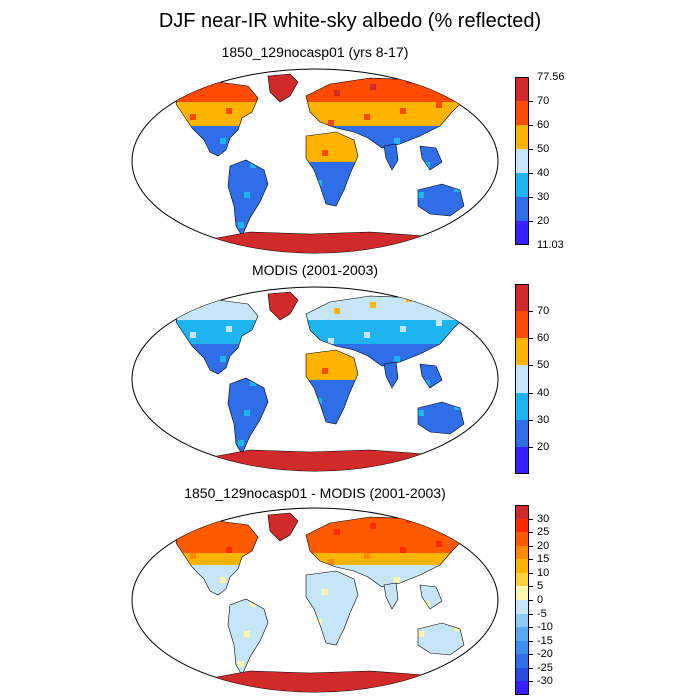 Image resolution: width=700 pixels, height=700 pixels. What do you see at coordinates (315, 161) in the screenshot?
I see `panel-1-map` at bounding box center [315, 161].